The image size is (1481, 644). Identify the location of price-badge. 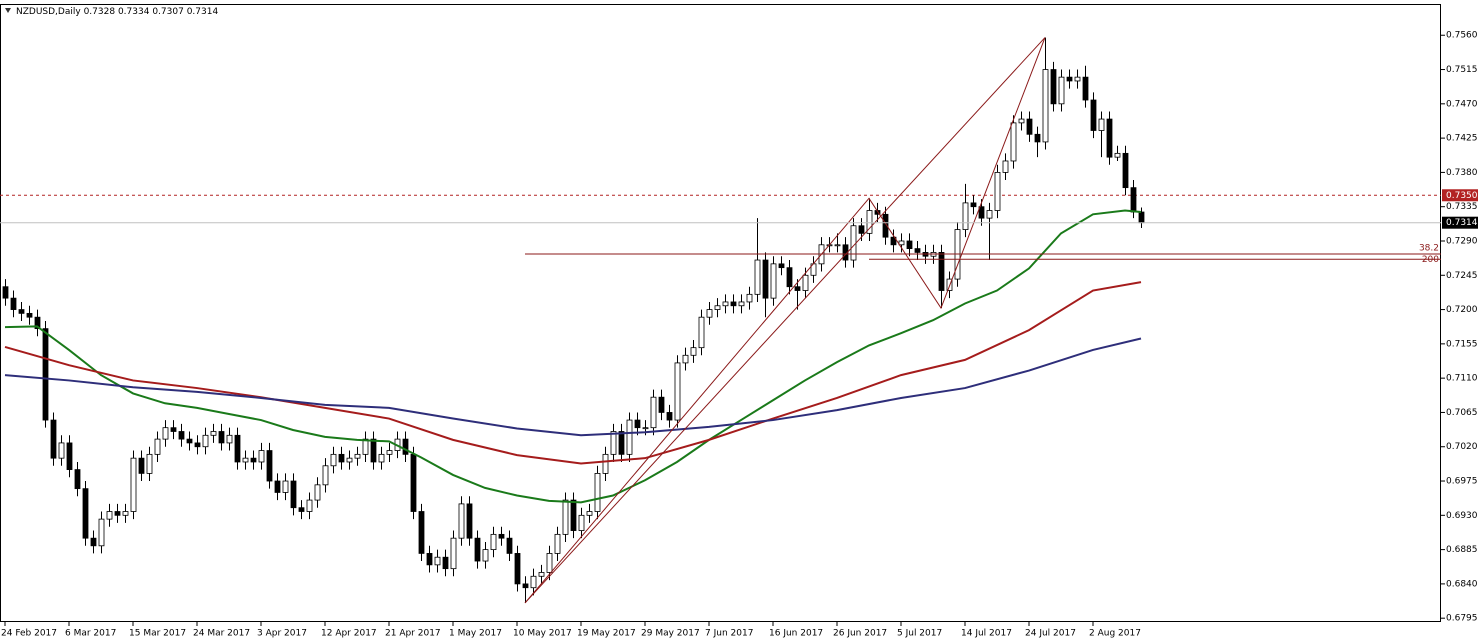
(1460, 222).